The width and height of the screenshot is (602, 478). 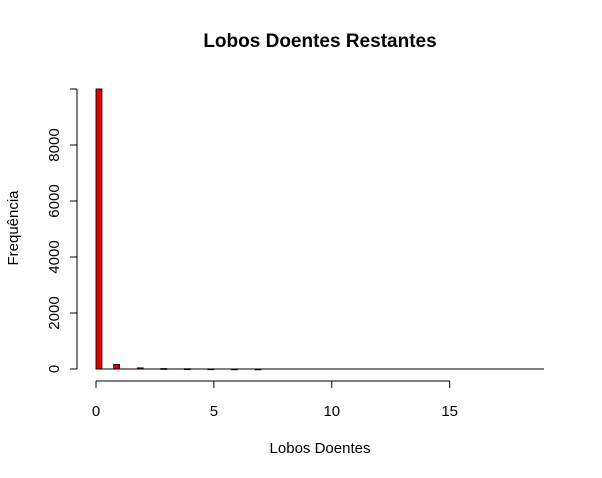 What do you see at coordinates (54, 256) in the screenshot?
I see `y-tick-label-4000: 4000` at bounding box center [54, 256].